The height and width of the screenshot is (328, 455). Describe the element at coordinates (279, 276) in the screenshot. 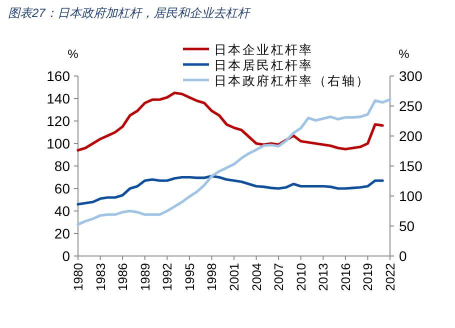

I see `x-tick-label: 2007` at that location.